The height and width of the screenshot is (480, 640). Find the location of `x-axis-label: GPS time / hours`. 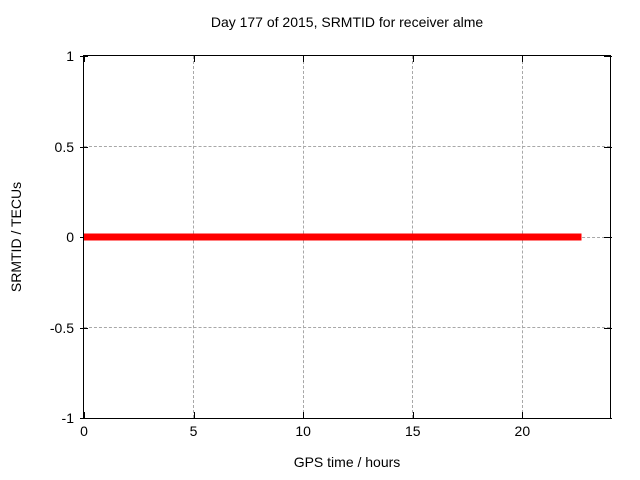

x-axis-label: GPS time / hours is located at coordinates (347, 462).